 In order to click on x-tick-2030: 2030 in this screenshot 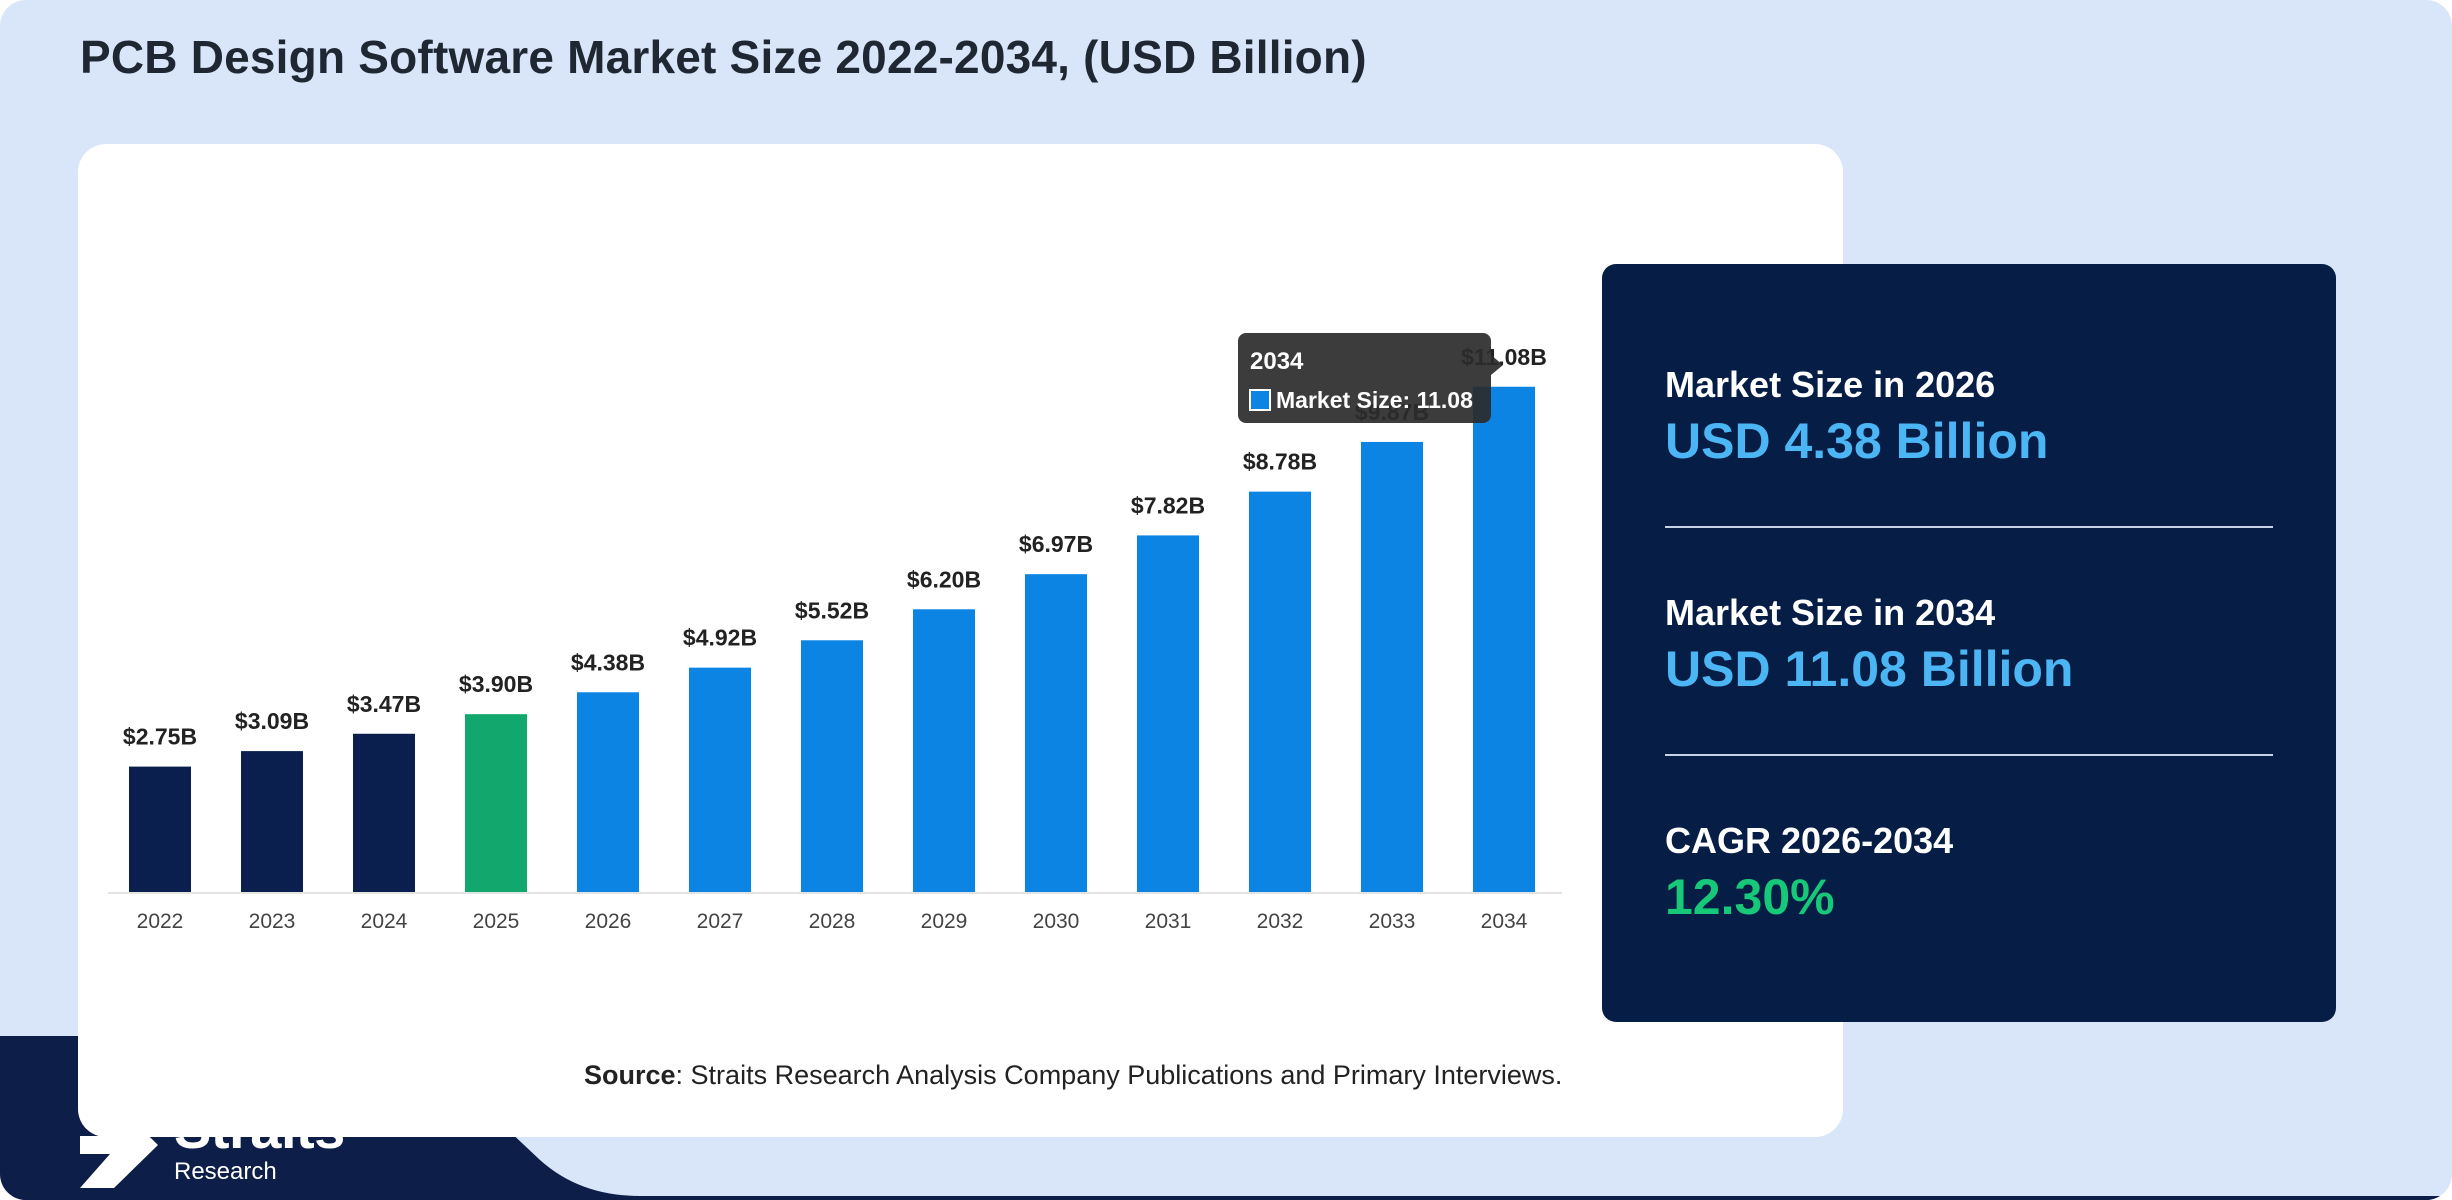, I will do `click(1056, 921)`.